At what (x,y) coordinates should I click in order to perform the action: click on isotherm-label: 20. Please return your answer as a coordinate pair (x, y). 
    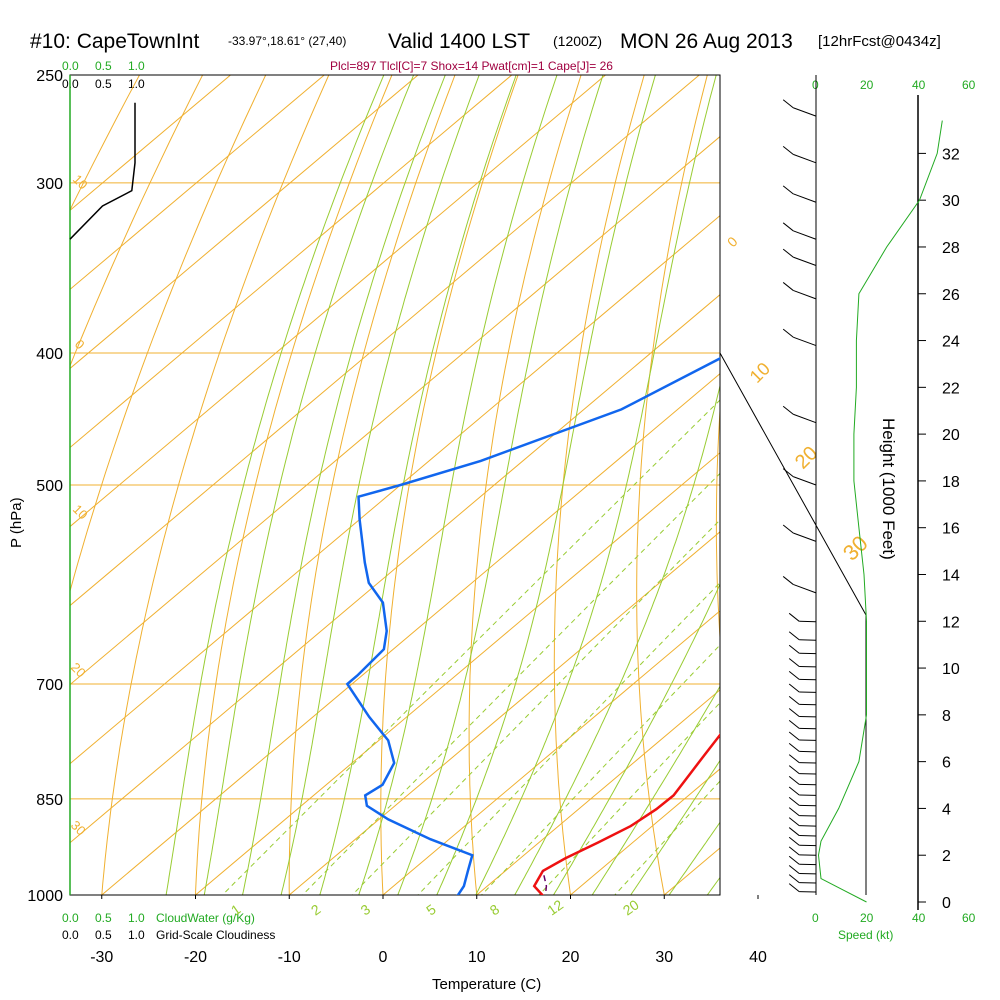
    Looking at the image, I should click on (78, 670).